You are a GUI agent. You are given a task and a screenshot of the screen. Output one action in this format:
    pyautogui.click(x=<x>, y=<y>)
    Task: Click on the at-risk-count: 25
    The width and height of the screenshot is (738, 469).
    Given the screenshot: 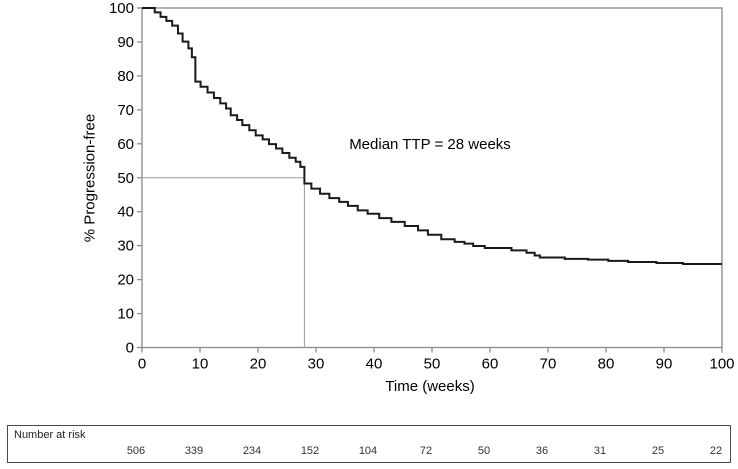 What is the action you would take?
    pyautogui.click(x=658, y=451)
    